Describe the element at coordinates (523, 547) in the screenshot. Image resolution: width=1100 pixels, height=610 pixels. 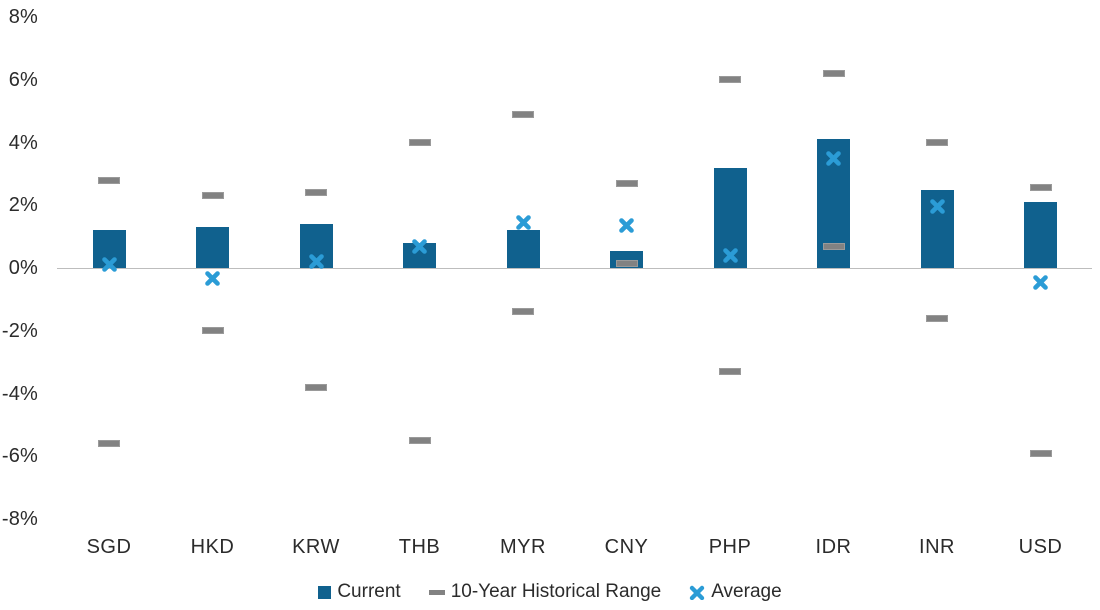
I see `x-axis-label-myr: MYR` at that location.